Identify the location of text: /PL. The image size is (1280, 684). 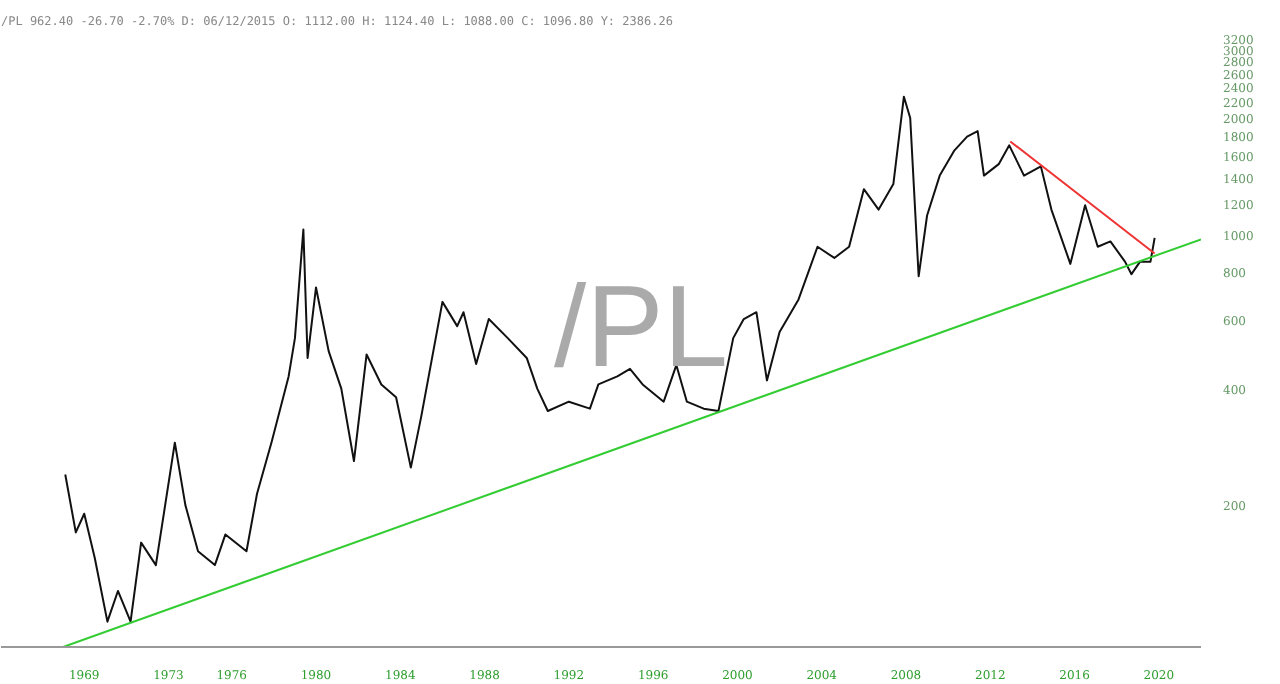
(641, 327).